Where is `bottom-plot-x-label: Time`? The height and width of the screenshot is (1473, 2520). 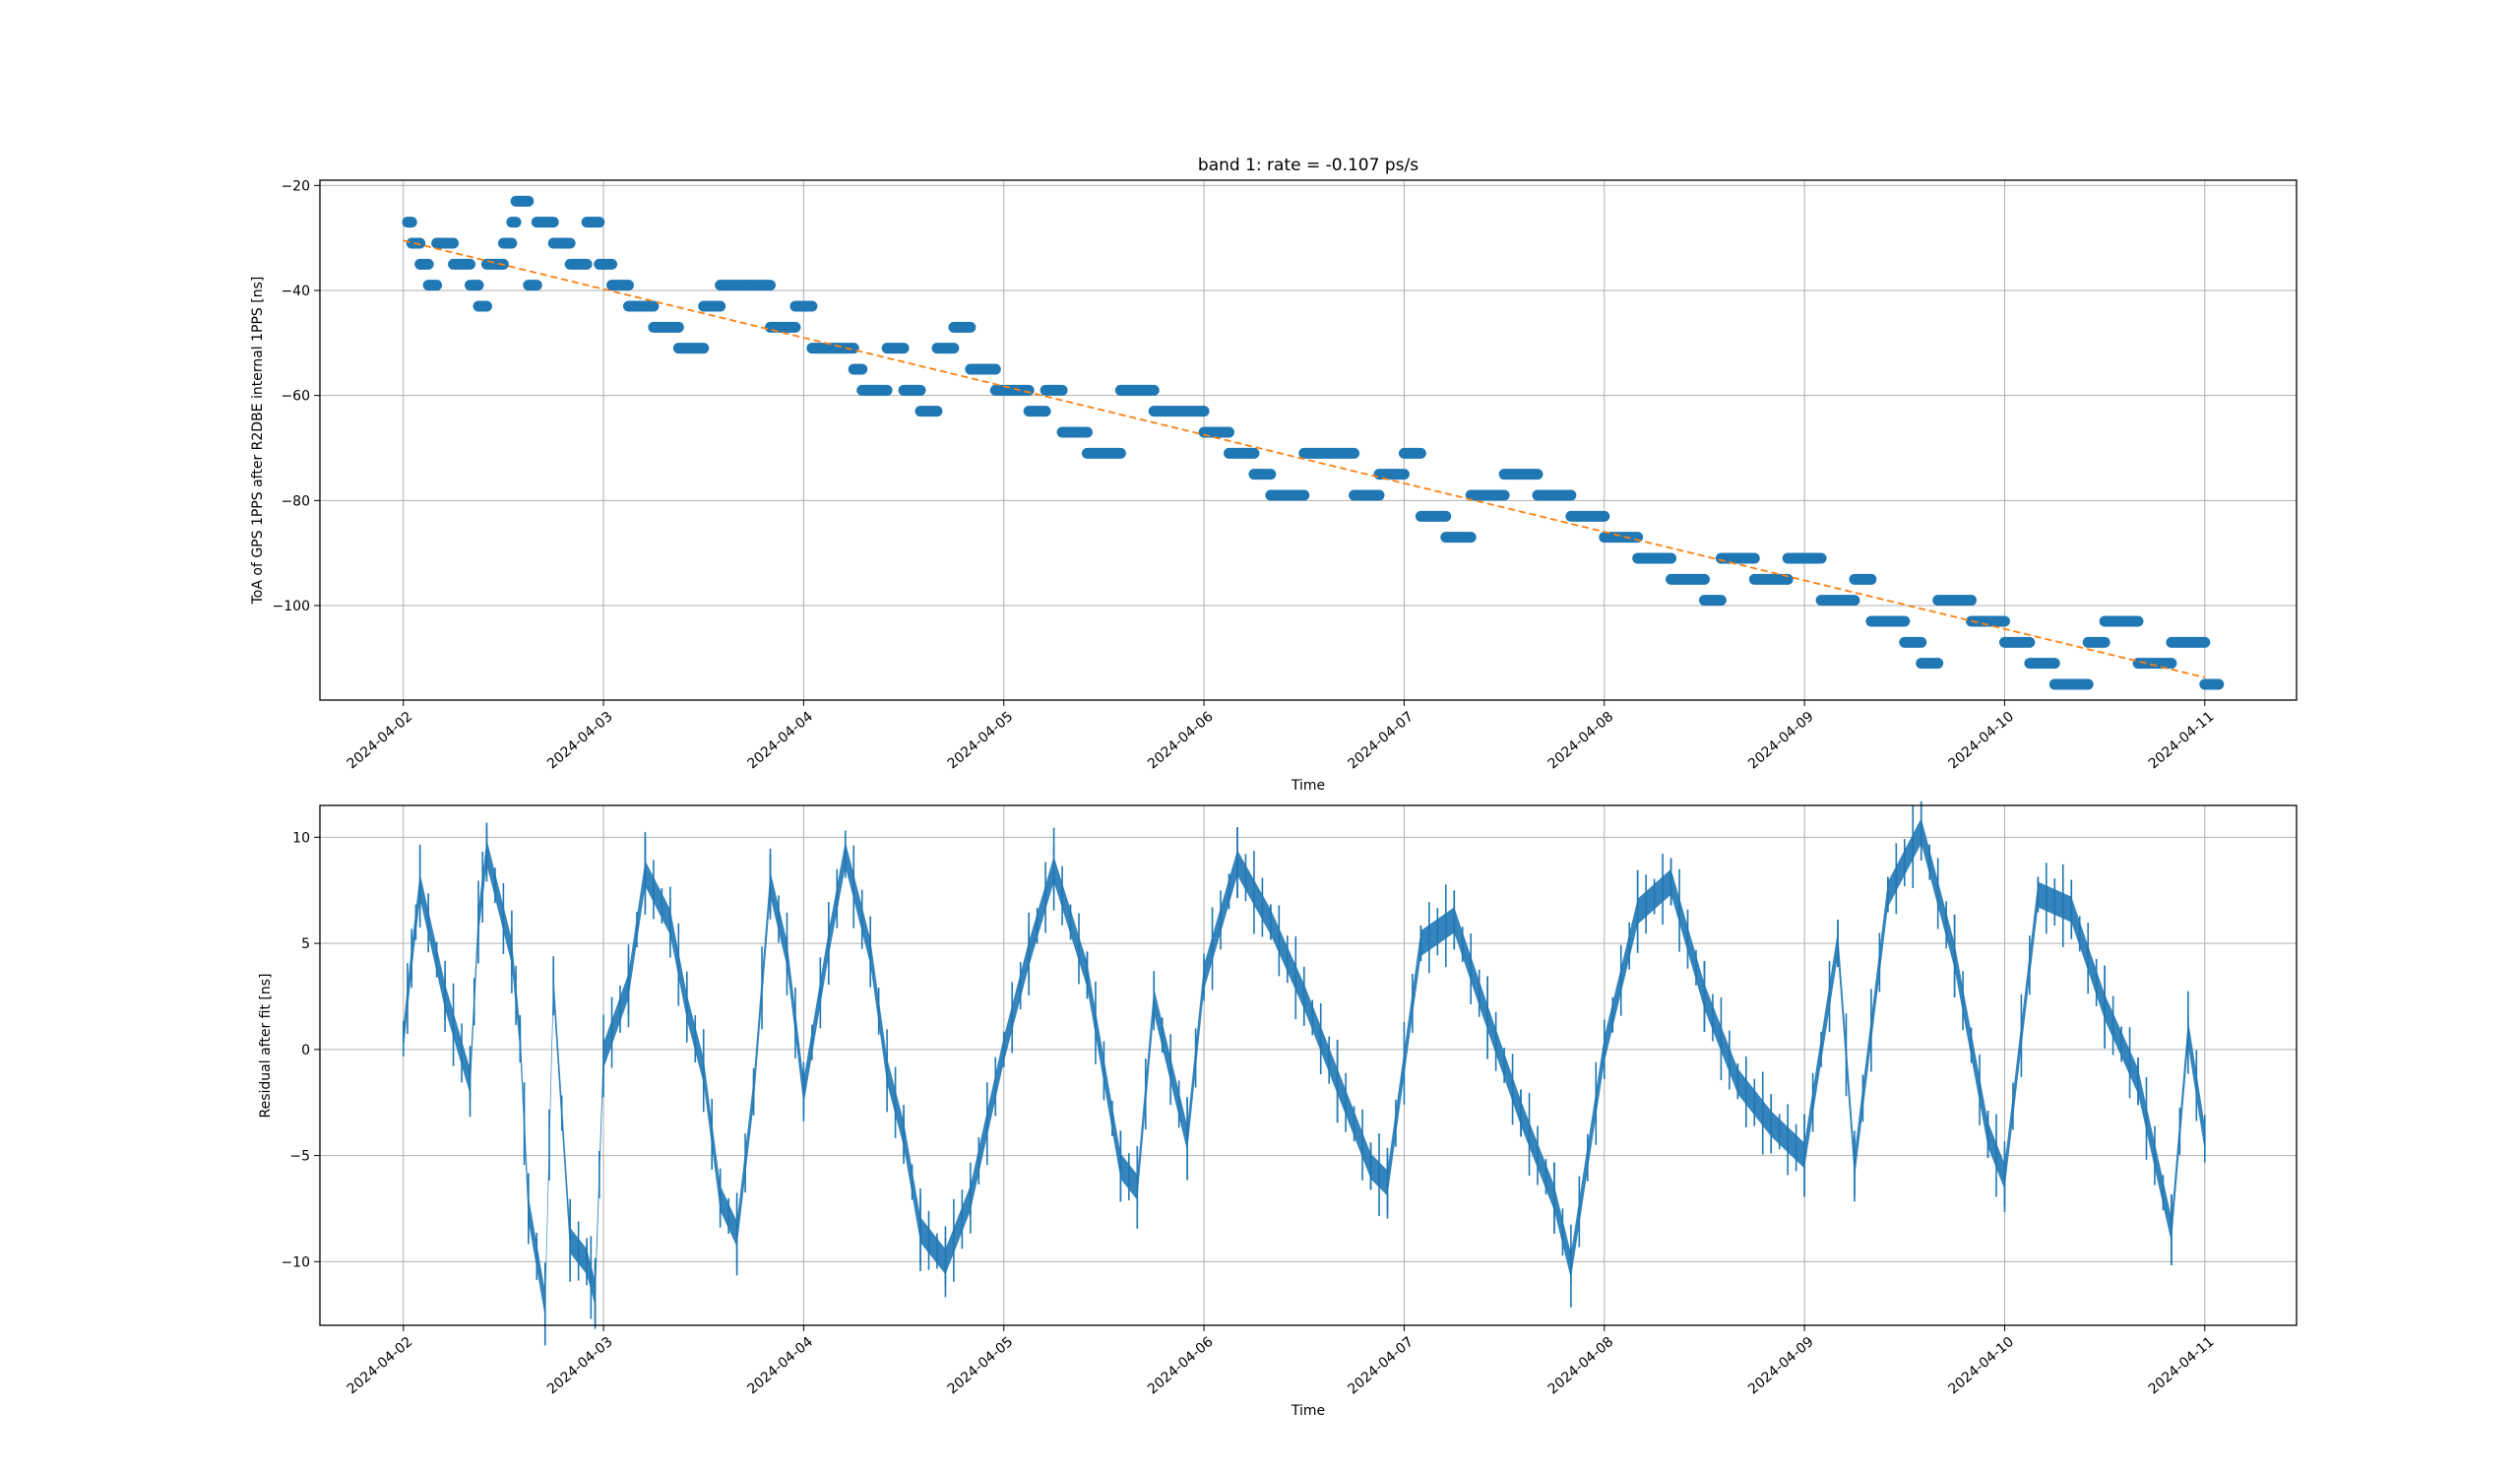 bottom-plot-x-label: Time is located at coordinates (1308, 1411).